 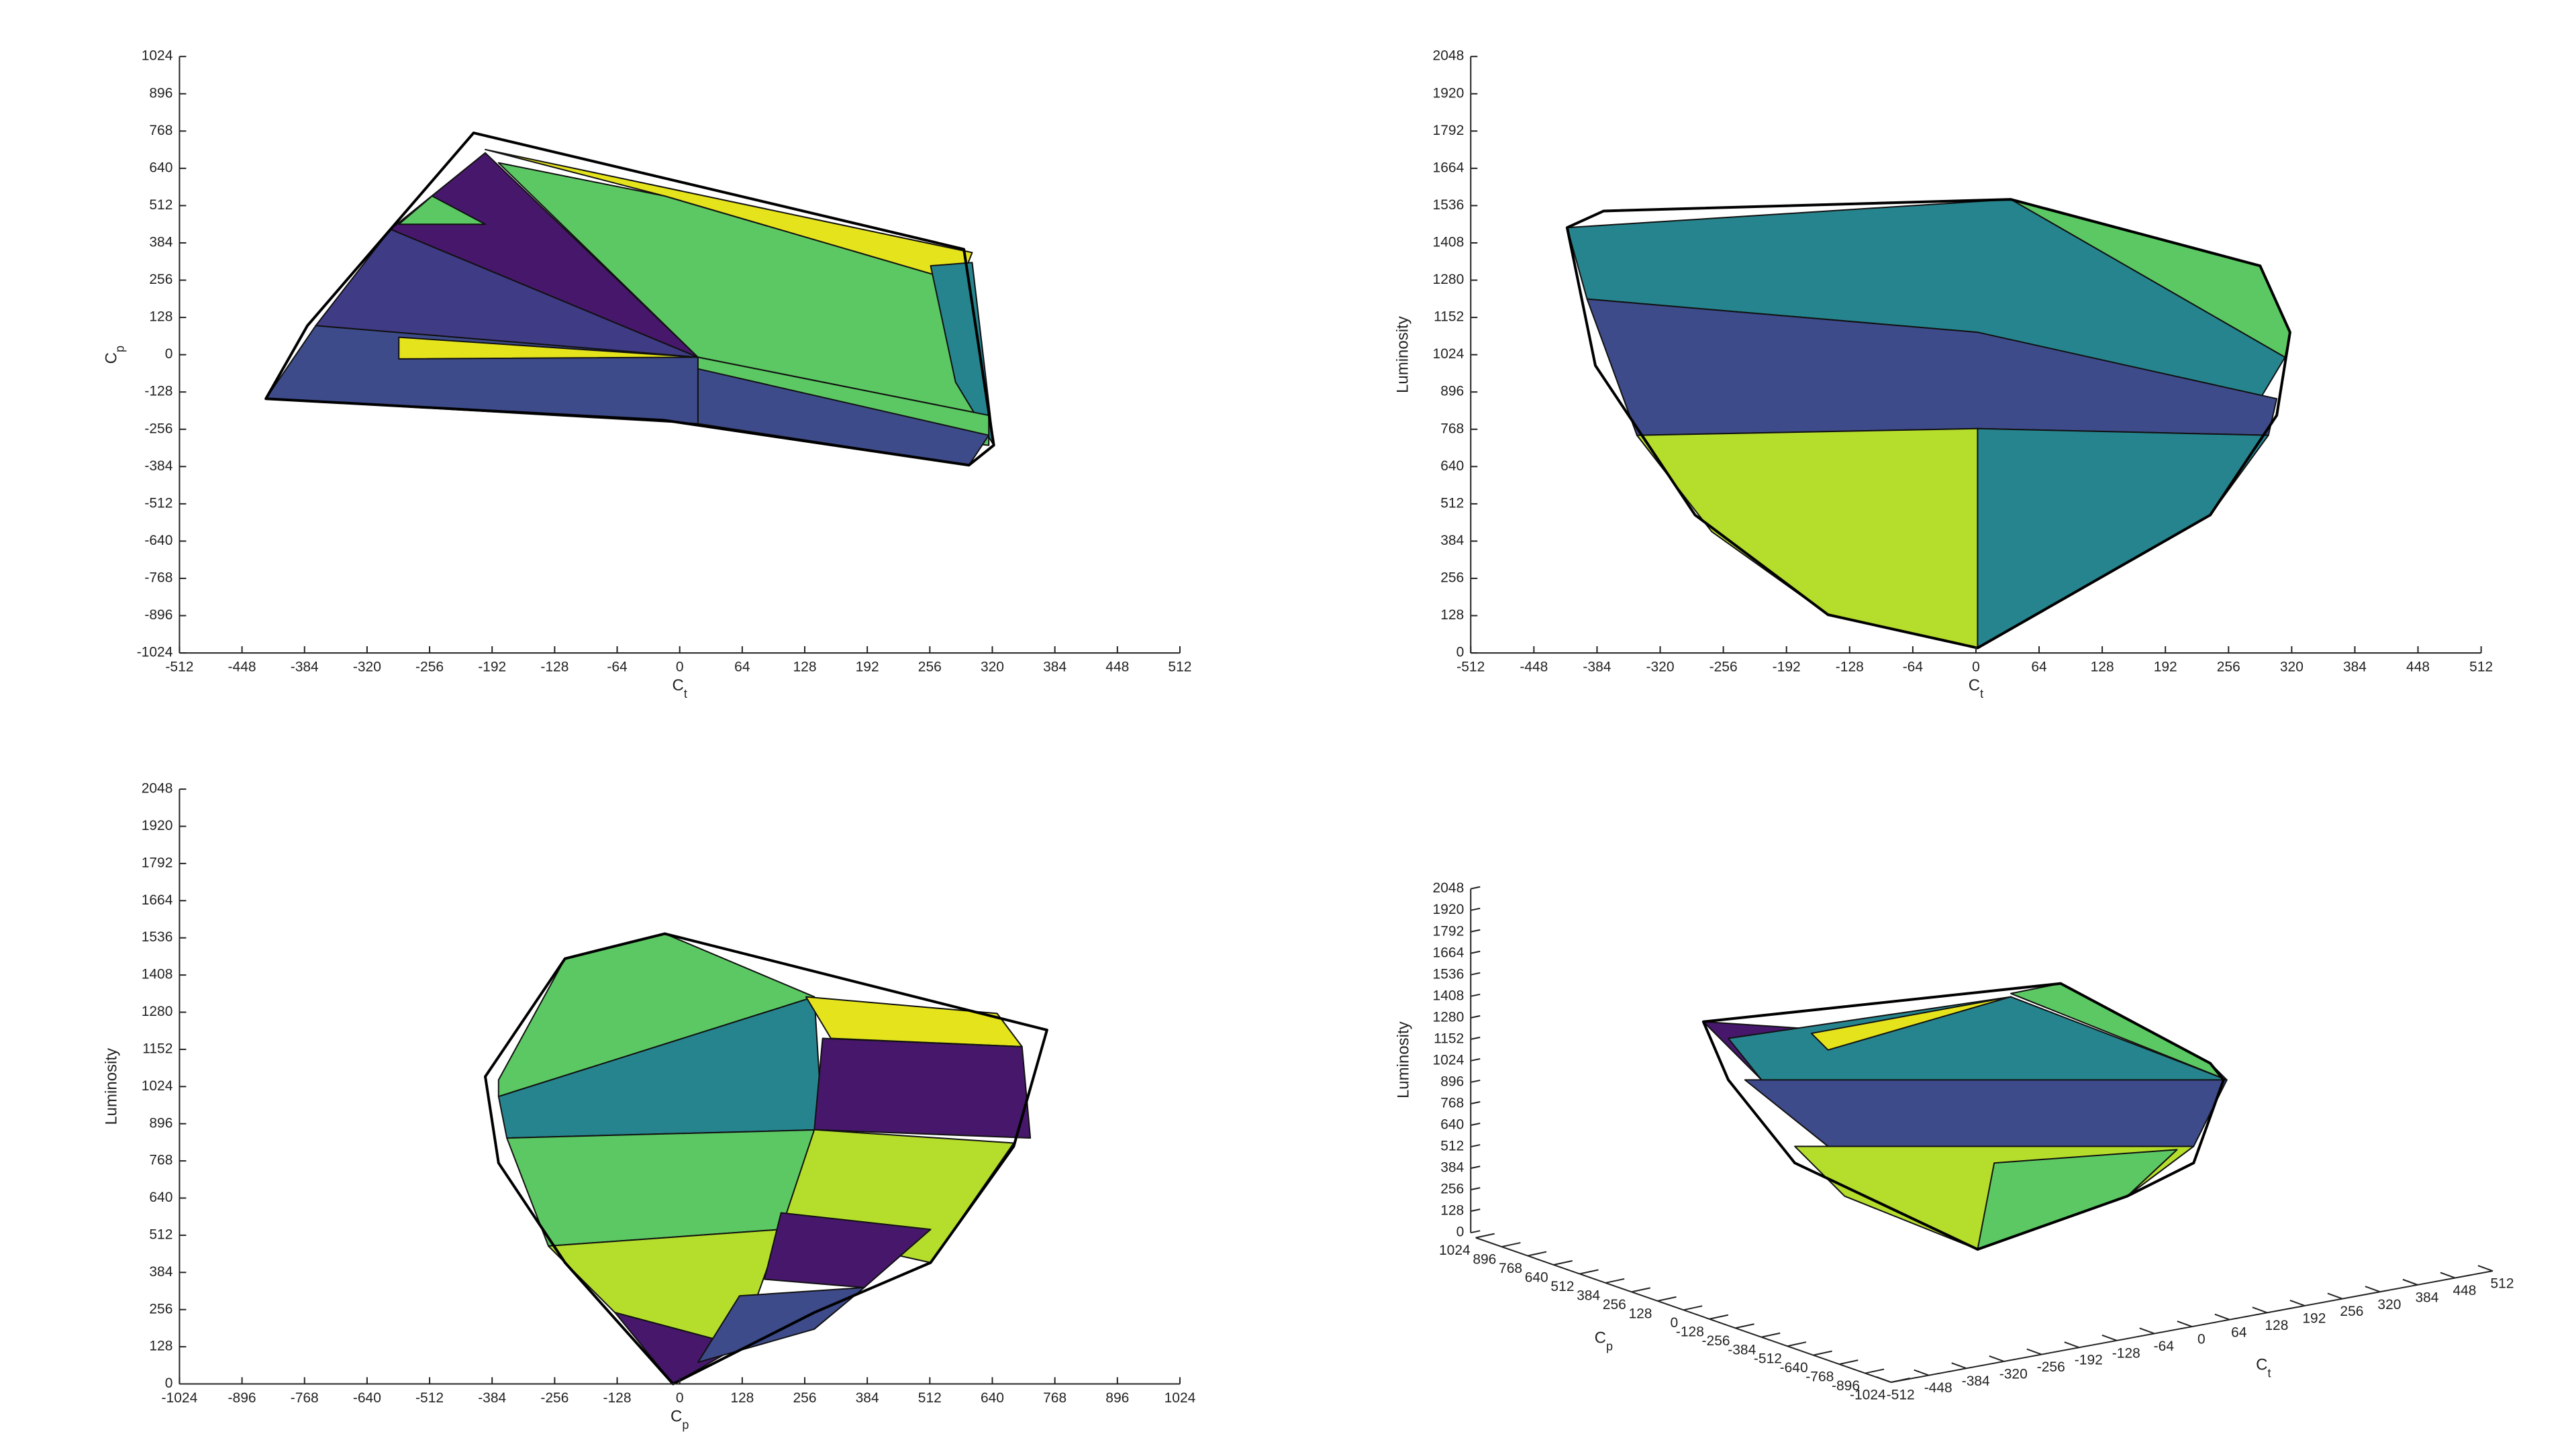 What do you see at coordinates (157, 1011) in the screenshot?
I see `y-tick-label: 1280` at bounding box center [157, 1011].